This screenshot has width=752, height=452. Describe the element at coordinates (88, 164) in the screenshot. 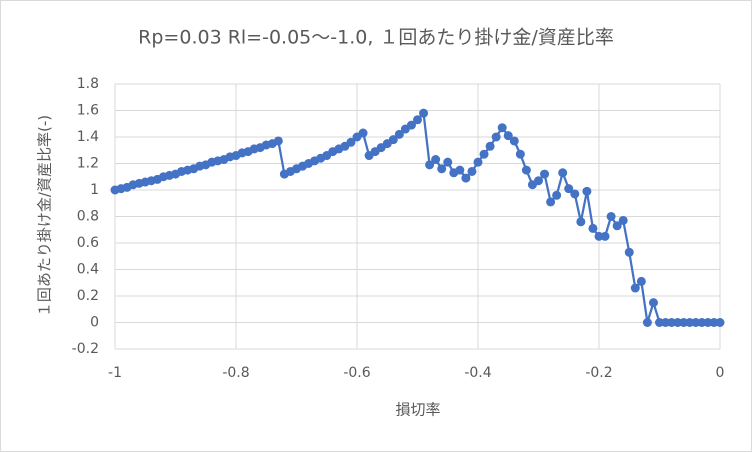

I see `y-tick-label: 1.2` at that location.